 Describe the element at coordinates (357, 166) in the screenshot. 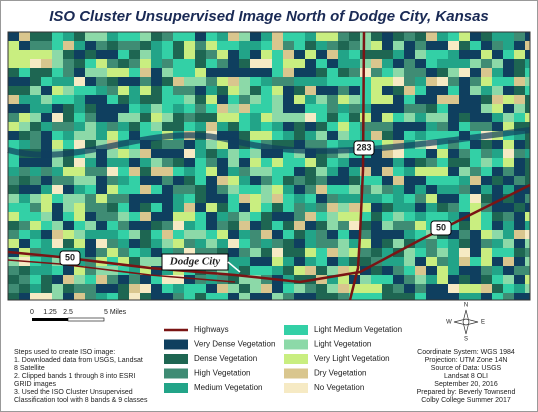

I see `highway` at that location.